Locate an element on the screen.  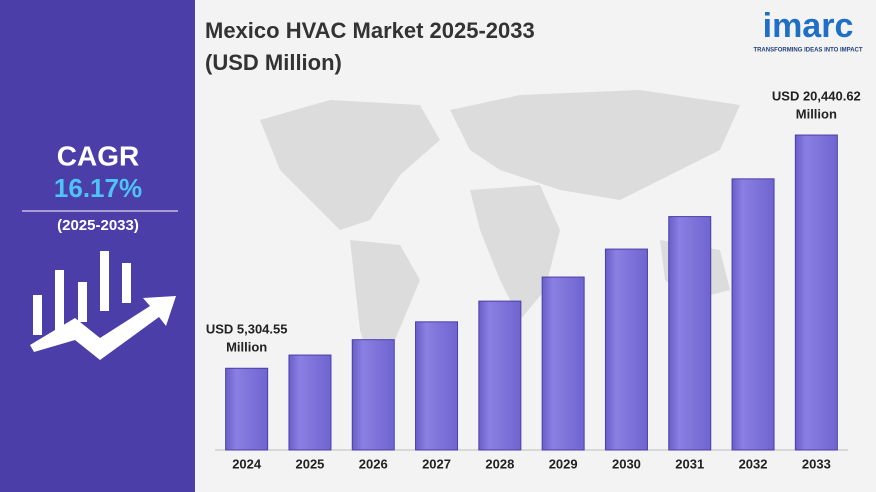
x-tick-label: 2024 is located at coordinates (247, 463).